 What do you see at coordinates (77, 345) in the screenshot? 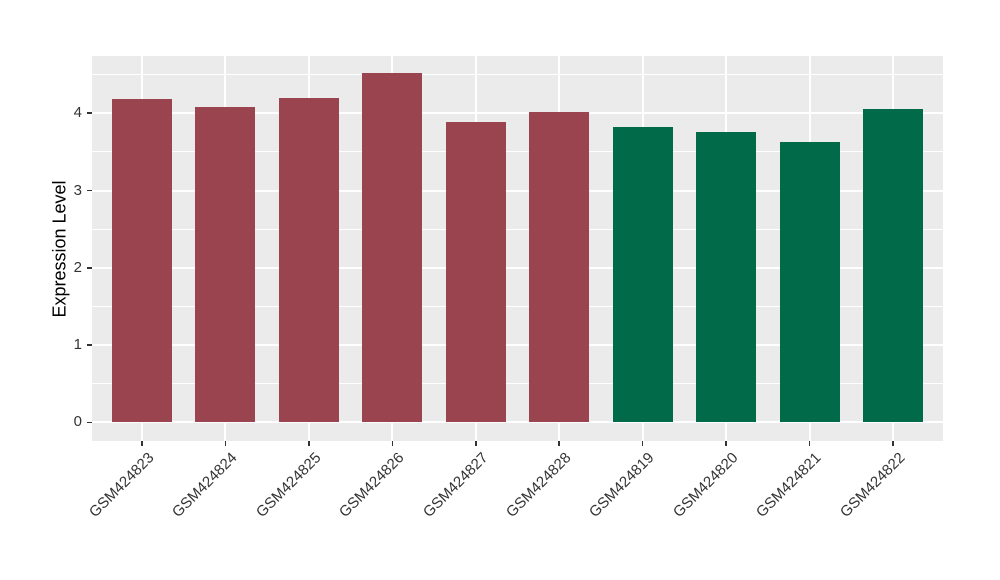
I see `y-tick-label: 1` at bounding box center [77, 345].